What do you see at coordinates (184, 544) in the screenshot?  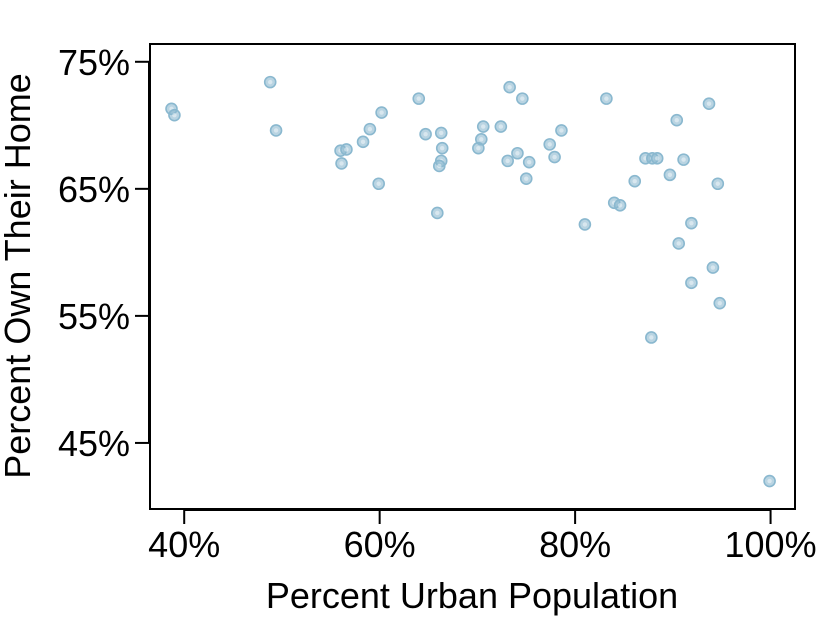 I see `x-tick-label: 40%` at bounding box center [184, 544].